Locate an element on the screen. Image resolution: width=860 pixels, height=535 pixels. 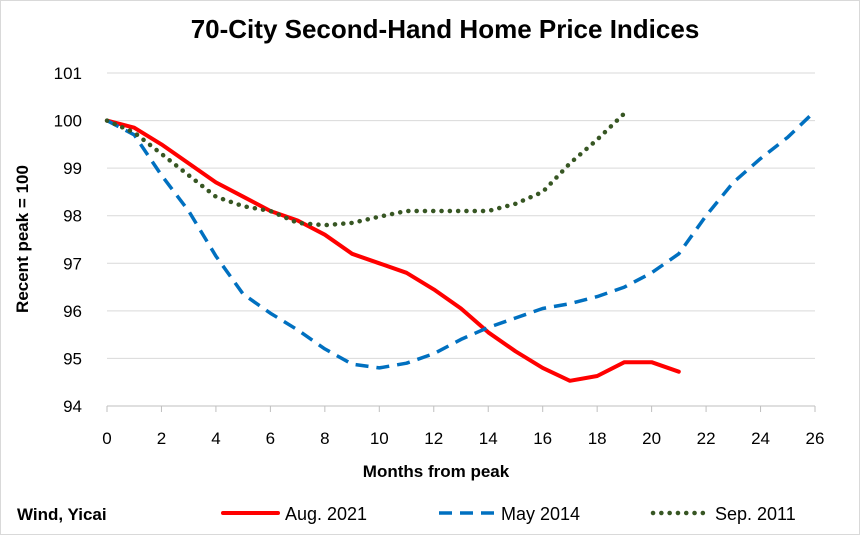
chart-title: 70-City Second-Hand Home Price Indices is located at coordinates (445, 29).